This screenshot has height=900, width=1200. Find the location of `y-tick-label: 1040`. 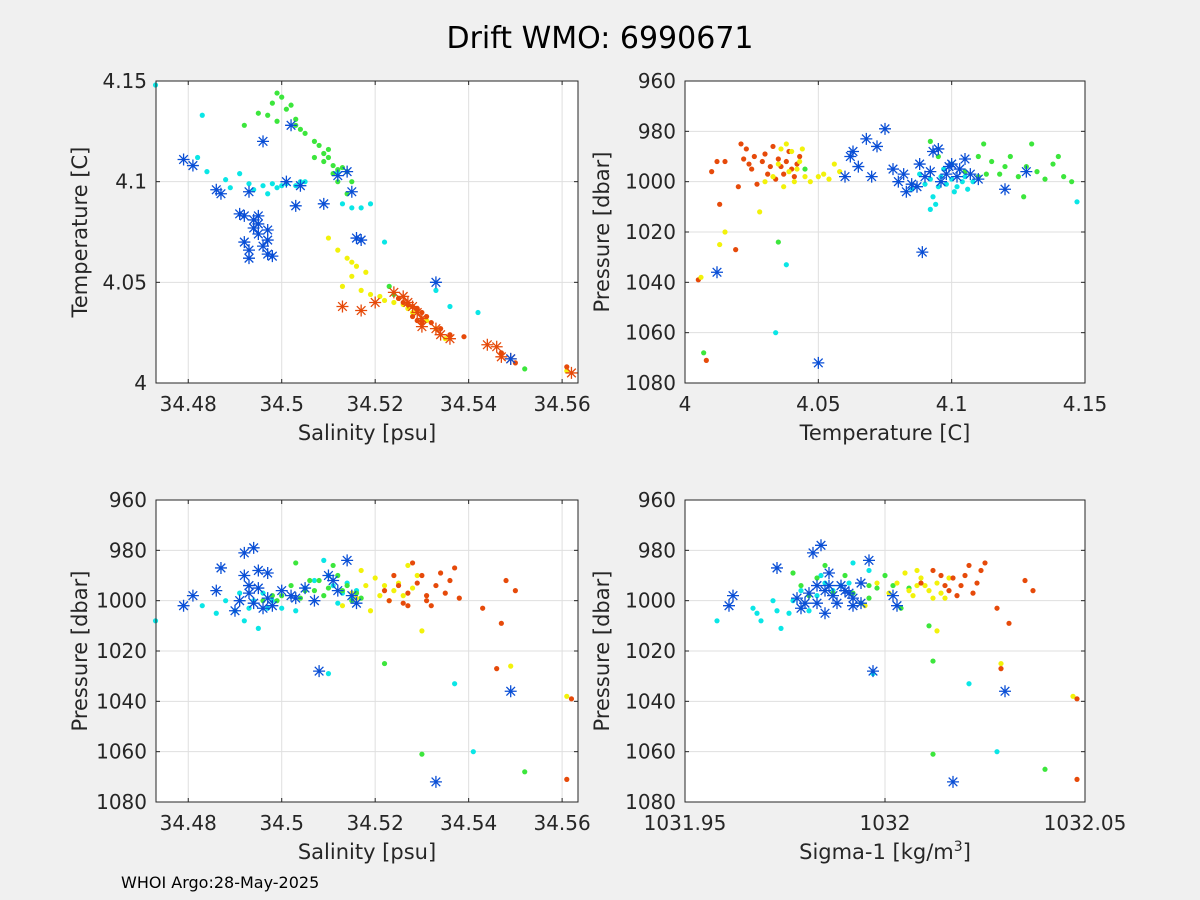

y-tick-label: 1040 is located at coordinates (121, 701).